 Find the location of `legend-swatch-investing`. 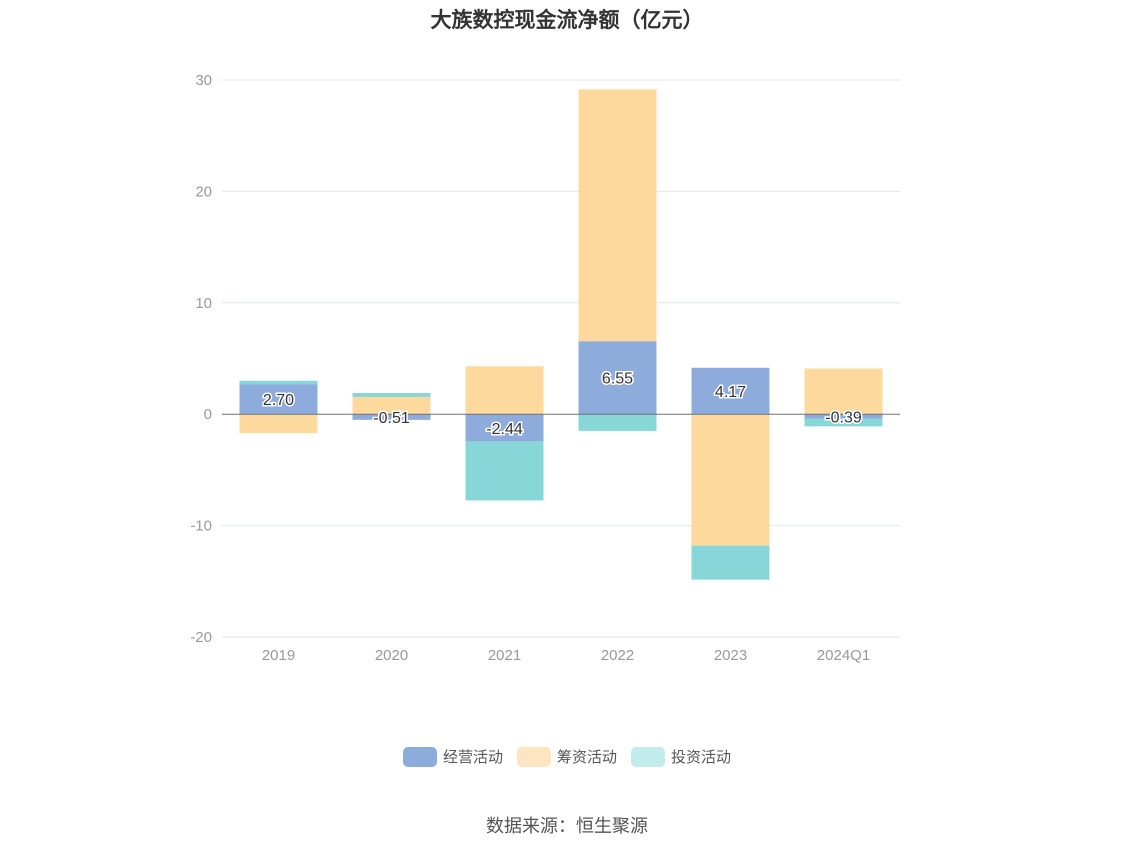

legend-swatch-investing is located at coordinates (648, 756).